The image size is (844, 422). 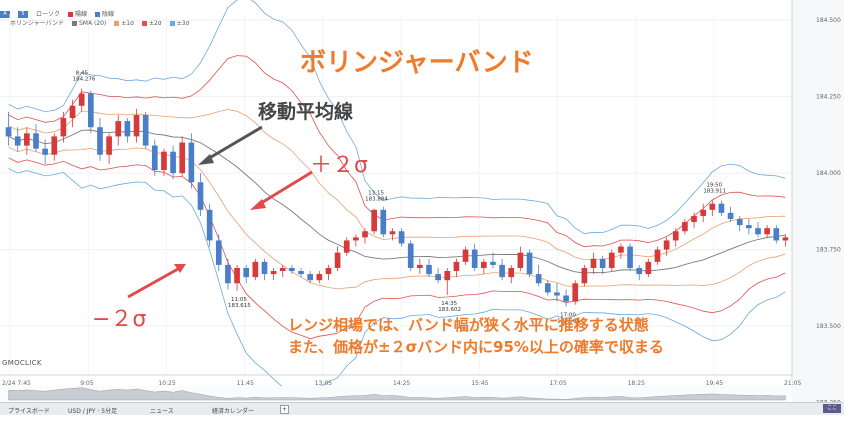 What do you see at coordinates (155, 23) in the screenshot?
I see `legend-s2-label: ±2σ` at bounding box center [155, 23].